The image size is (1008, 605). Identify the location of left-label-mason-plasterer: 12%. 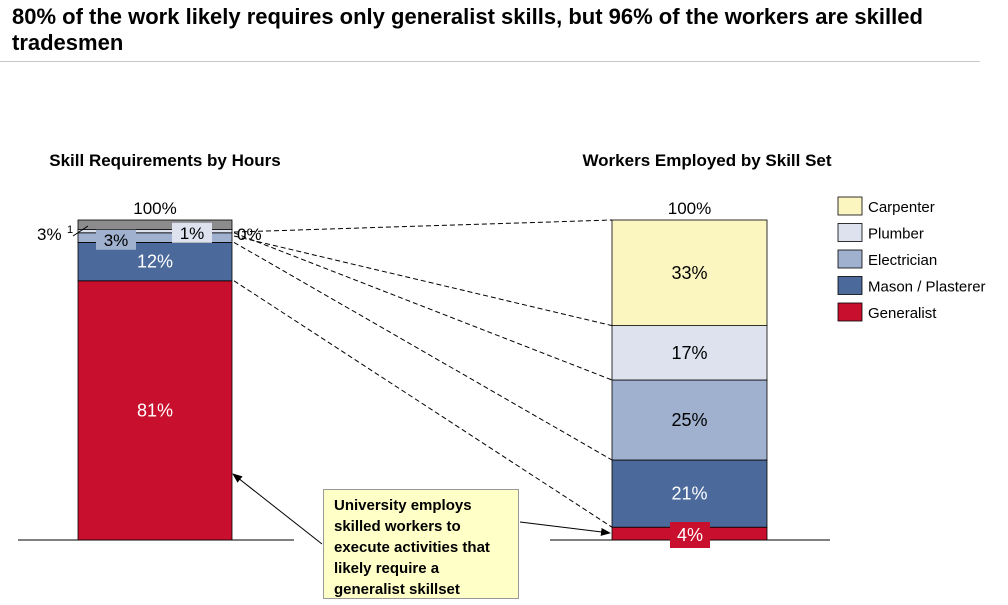
(155, 262).